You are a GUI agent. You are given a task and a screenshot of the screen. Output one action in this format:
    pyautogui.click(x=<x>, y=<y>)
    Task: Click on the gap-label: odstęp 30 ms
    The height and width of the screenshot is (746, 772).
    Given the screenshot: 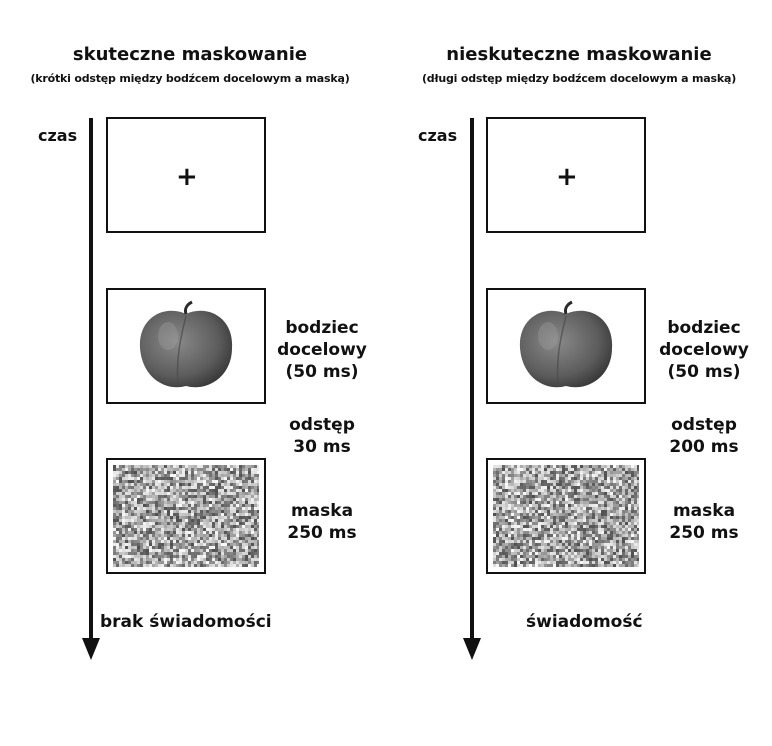 What is the action you would take?
    pyautogui.click(x=322, y=436)
    